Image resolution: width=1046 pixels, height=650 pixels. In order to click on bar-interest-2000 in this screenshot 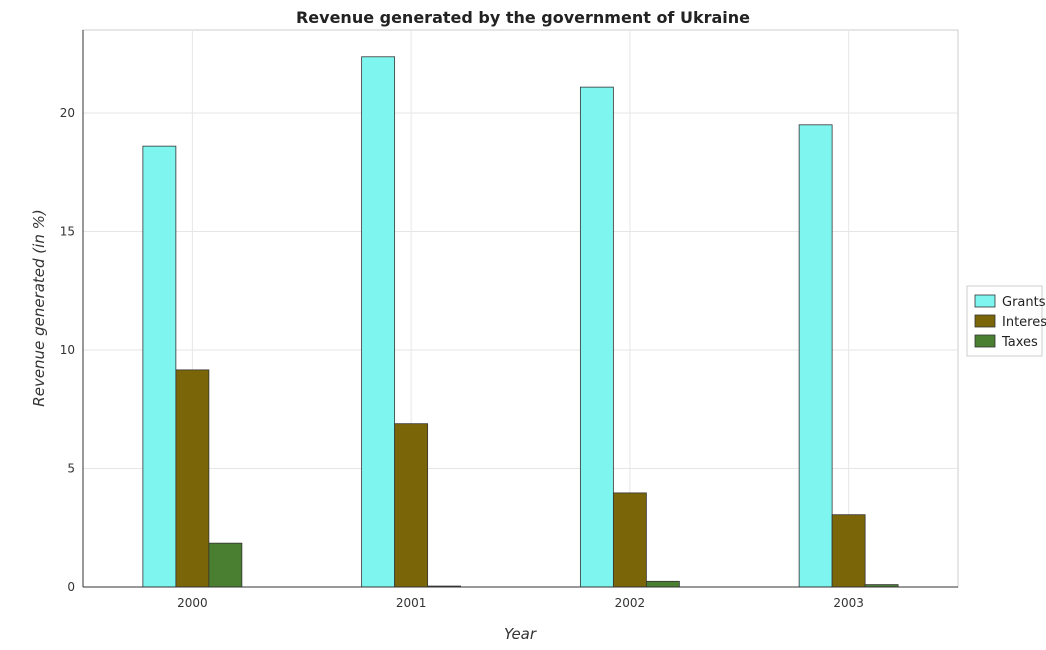, I will do `click(192, 478)`.